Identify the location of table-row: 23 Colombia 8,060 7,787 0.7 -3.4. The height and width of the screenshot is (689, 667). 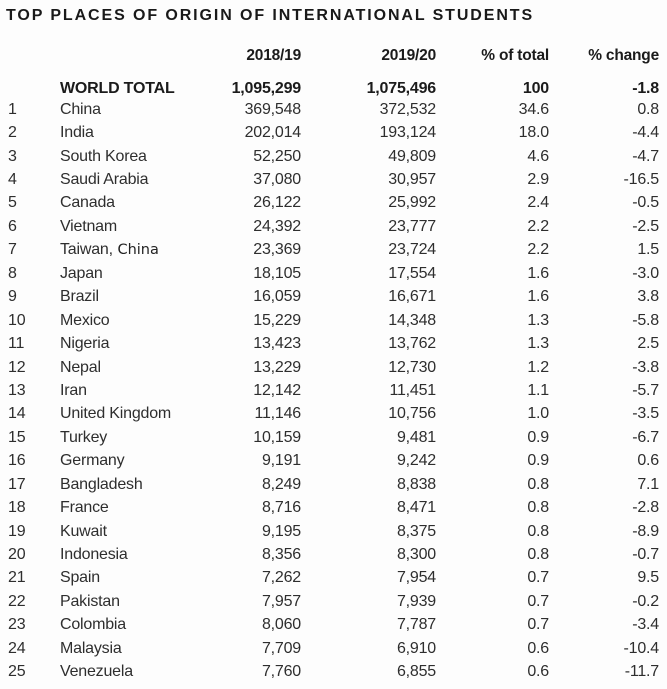
(335, 625).